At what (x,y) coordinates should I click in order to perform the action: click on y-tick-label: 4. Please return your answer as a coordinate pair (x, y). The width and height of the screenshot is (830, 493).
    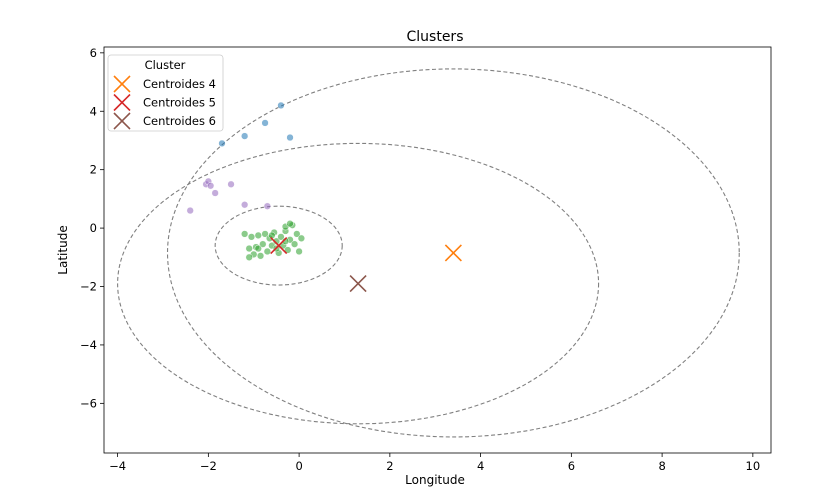
    Looking at the image, I should click on (93, 111).